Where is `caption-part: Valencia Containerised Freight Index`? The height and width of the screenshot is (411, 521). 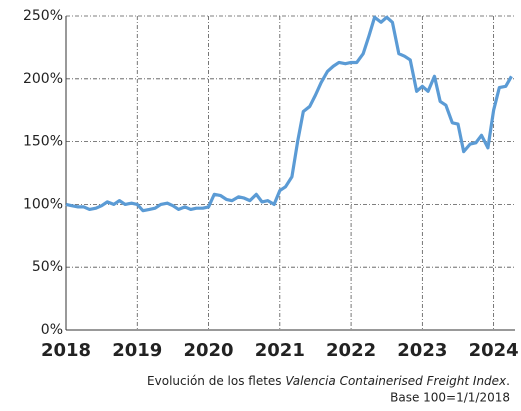
caption-part: Valencia Containerised Freight Index is located at coordinates (396, 381).